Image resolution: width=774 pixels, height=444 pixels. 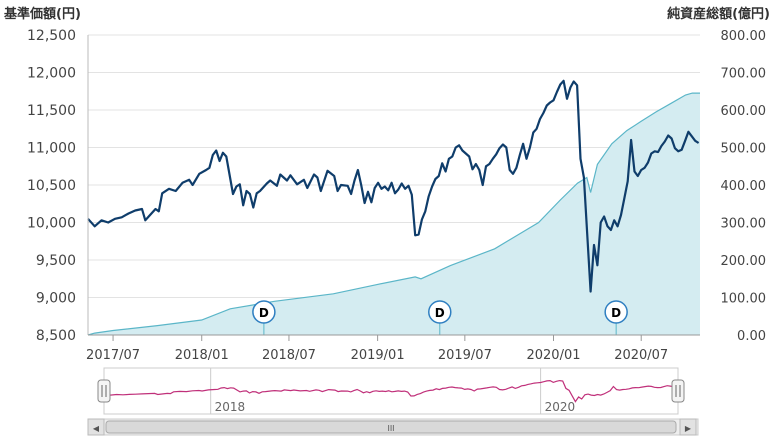 What do you see at coordinates (744, 299) in the screenshot?
I see `right-tick-label: 100.00` at bounding box center [744, 299].